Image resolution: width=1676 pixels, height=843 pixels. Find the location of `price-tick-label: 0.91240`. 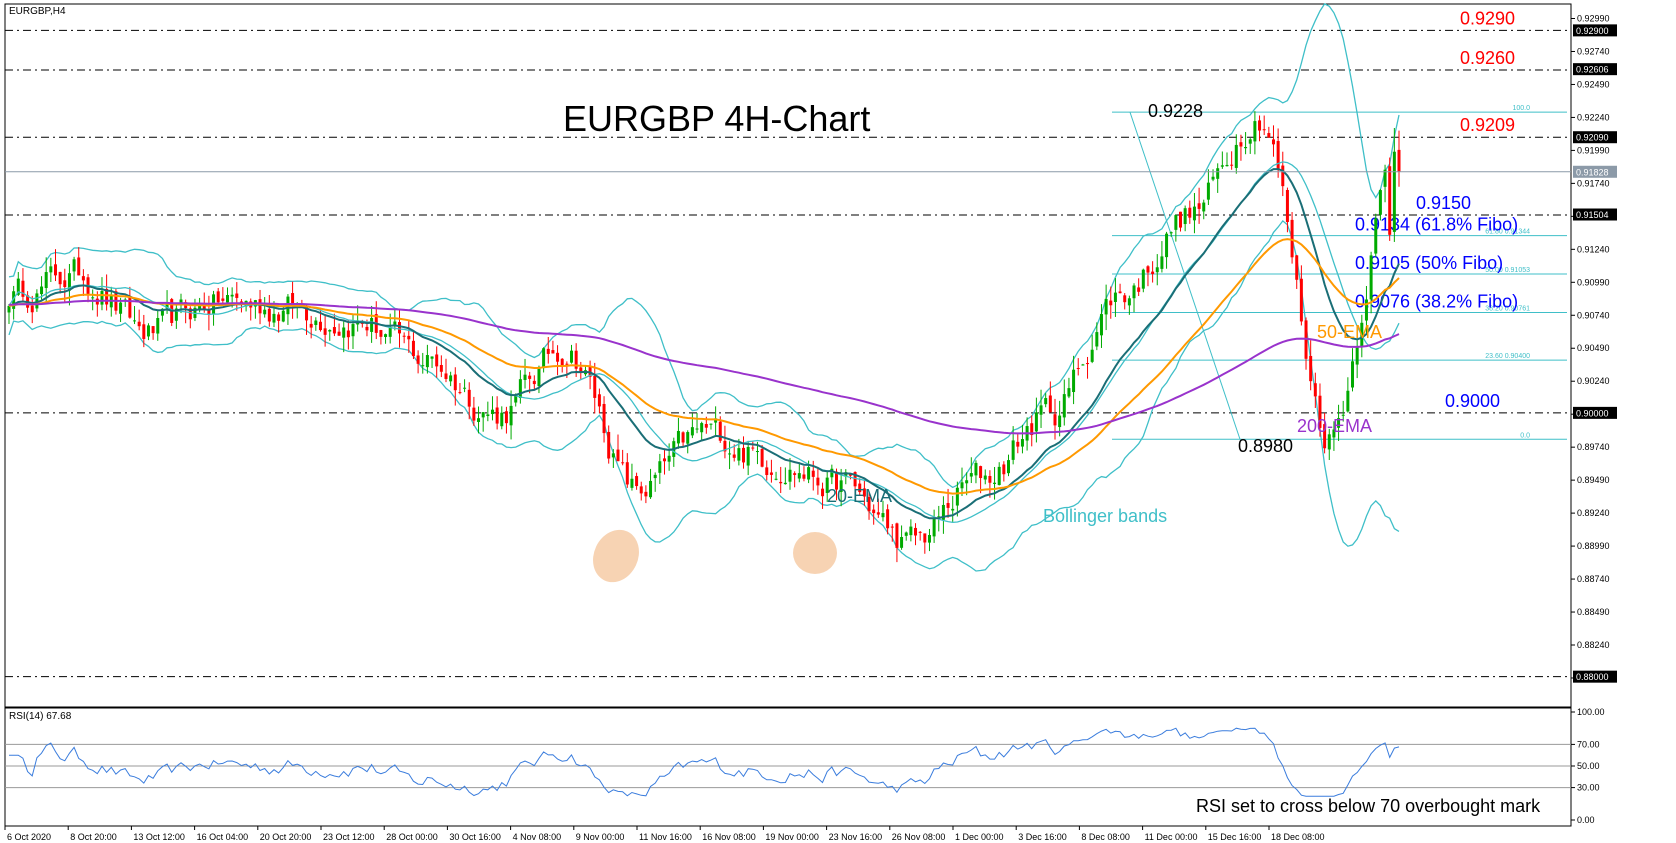

price-tick-label: 0.91240 is located at coordinates (1593, 249).